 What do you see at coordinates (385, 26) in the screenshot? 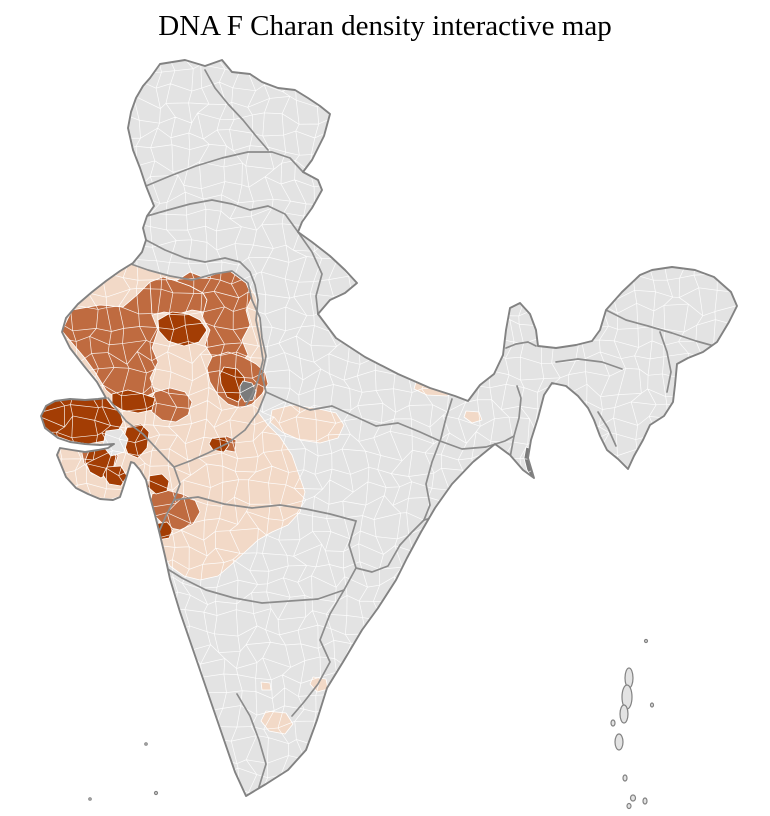
I see `map-title: DNA F Charan density interactive map` at bounding box center [385, 26].